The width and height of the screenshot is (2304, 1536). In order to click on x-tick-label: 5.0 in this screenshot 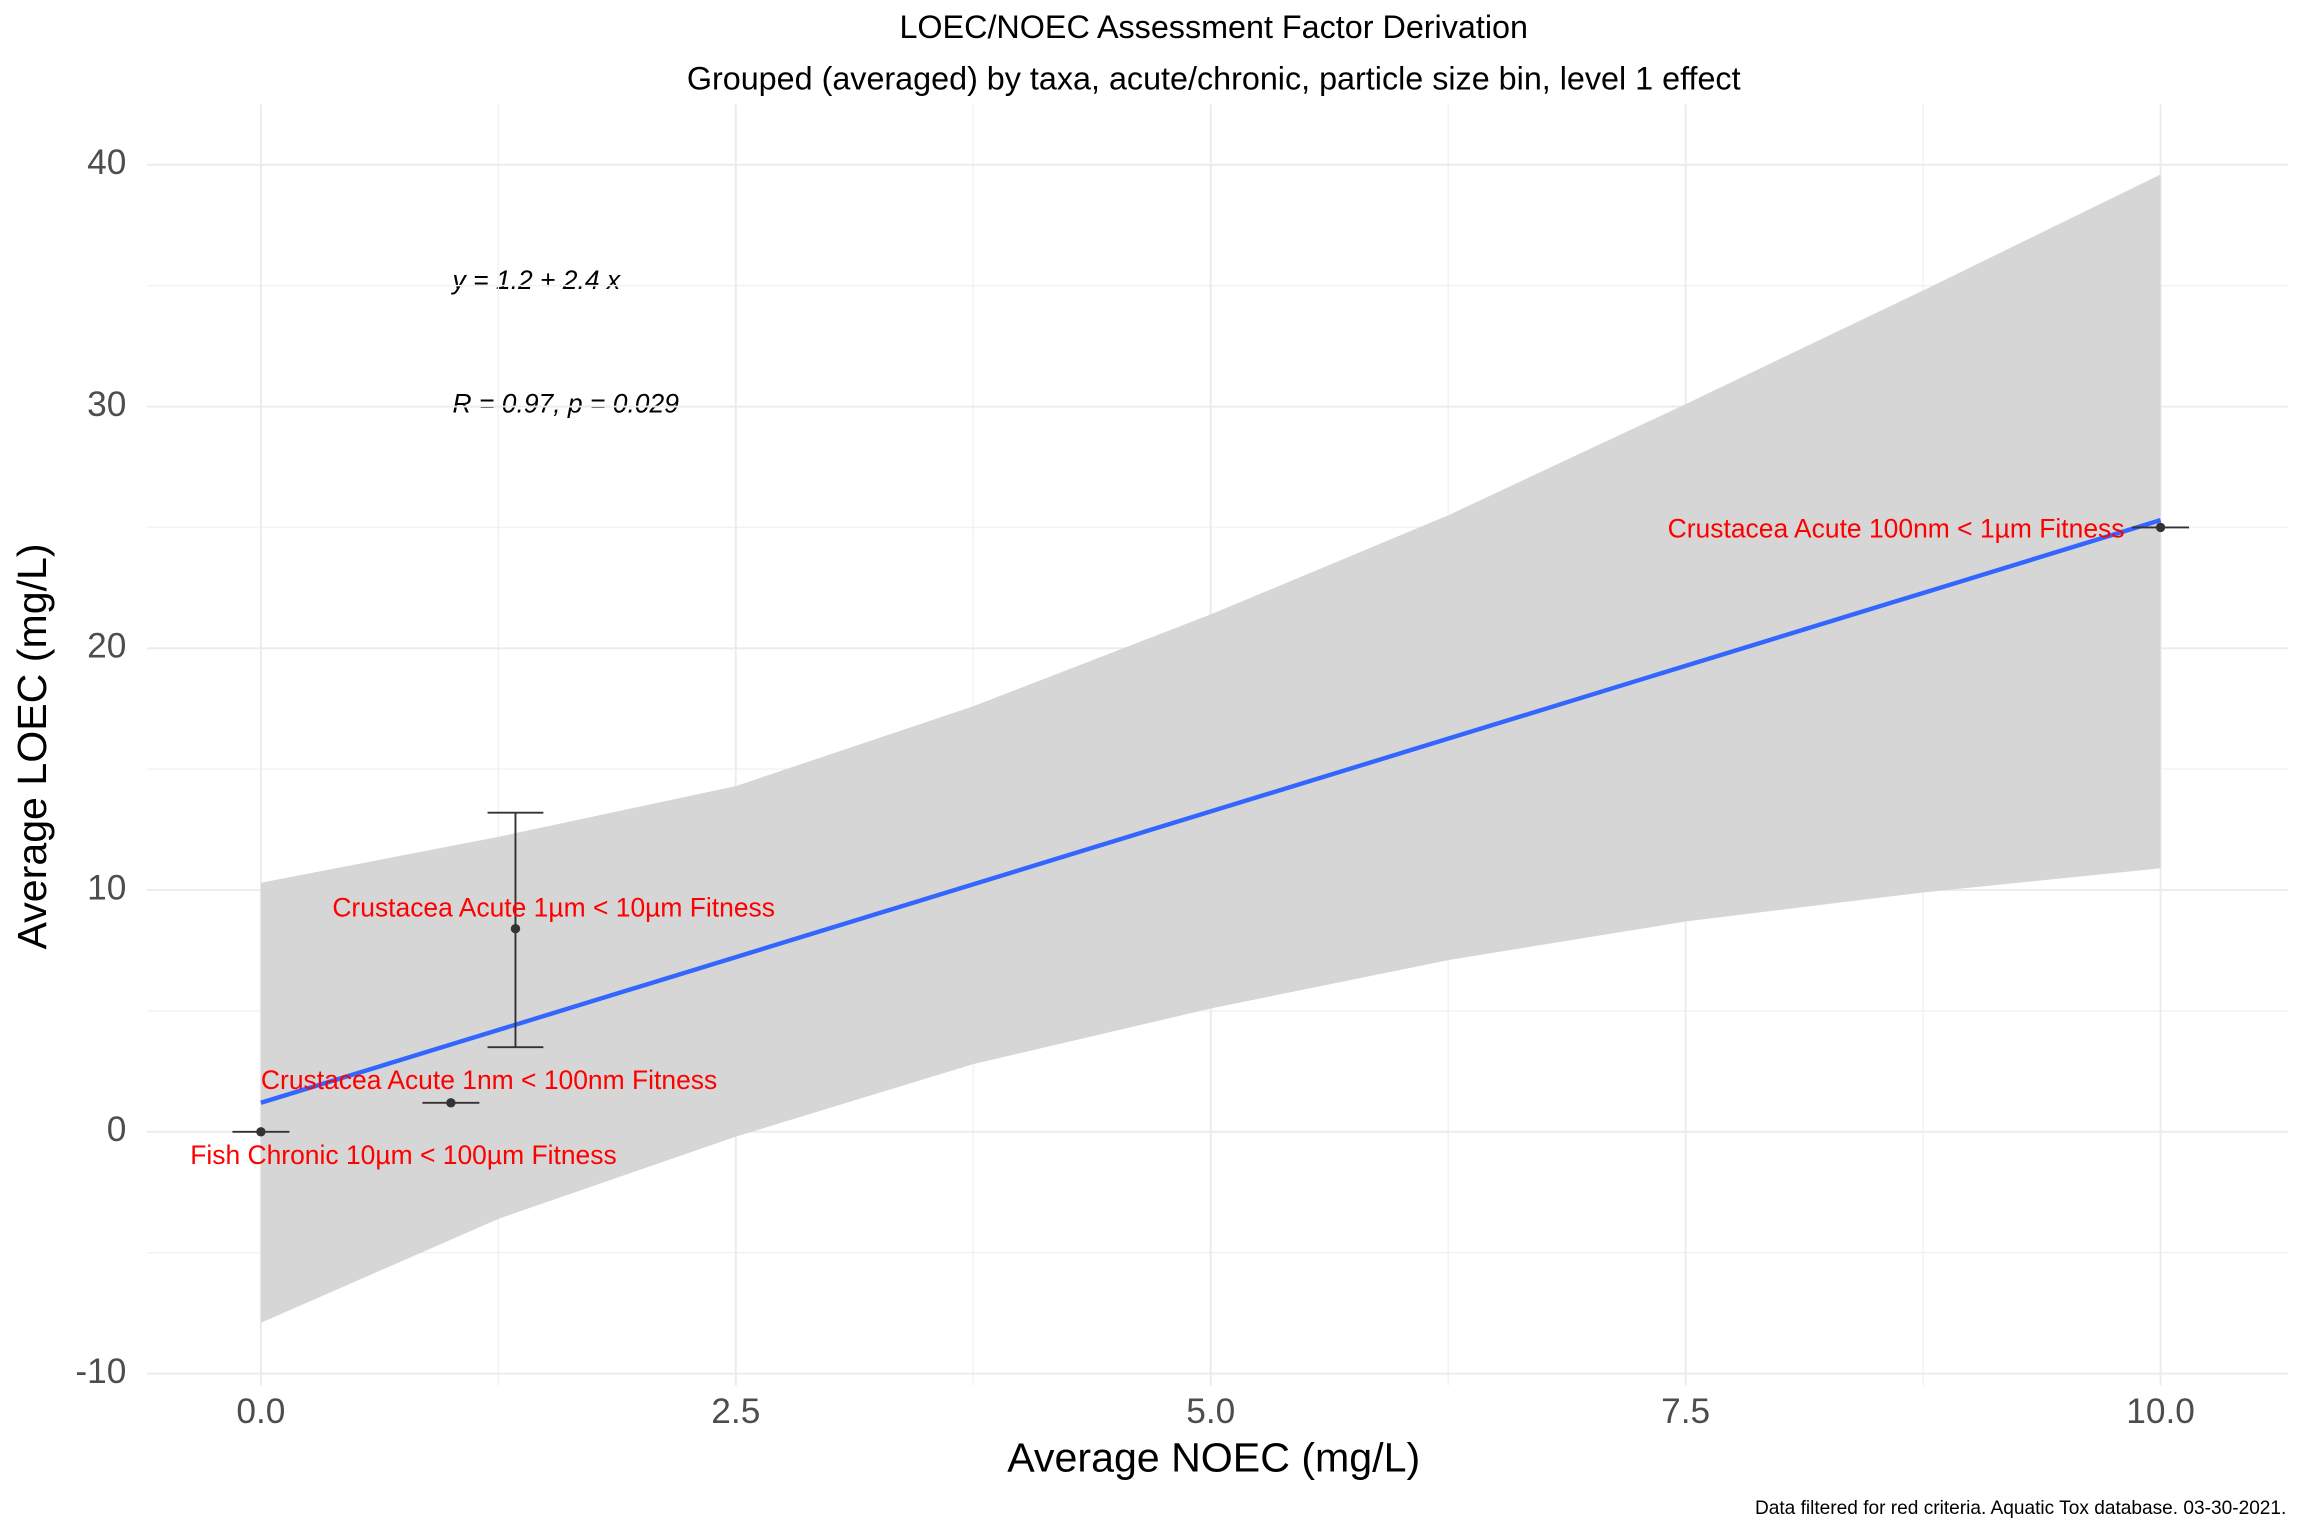, I will do `click(1210, 1411)`.